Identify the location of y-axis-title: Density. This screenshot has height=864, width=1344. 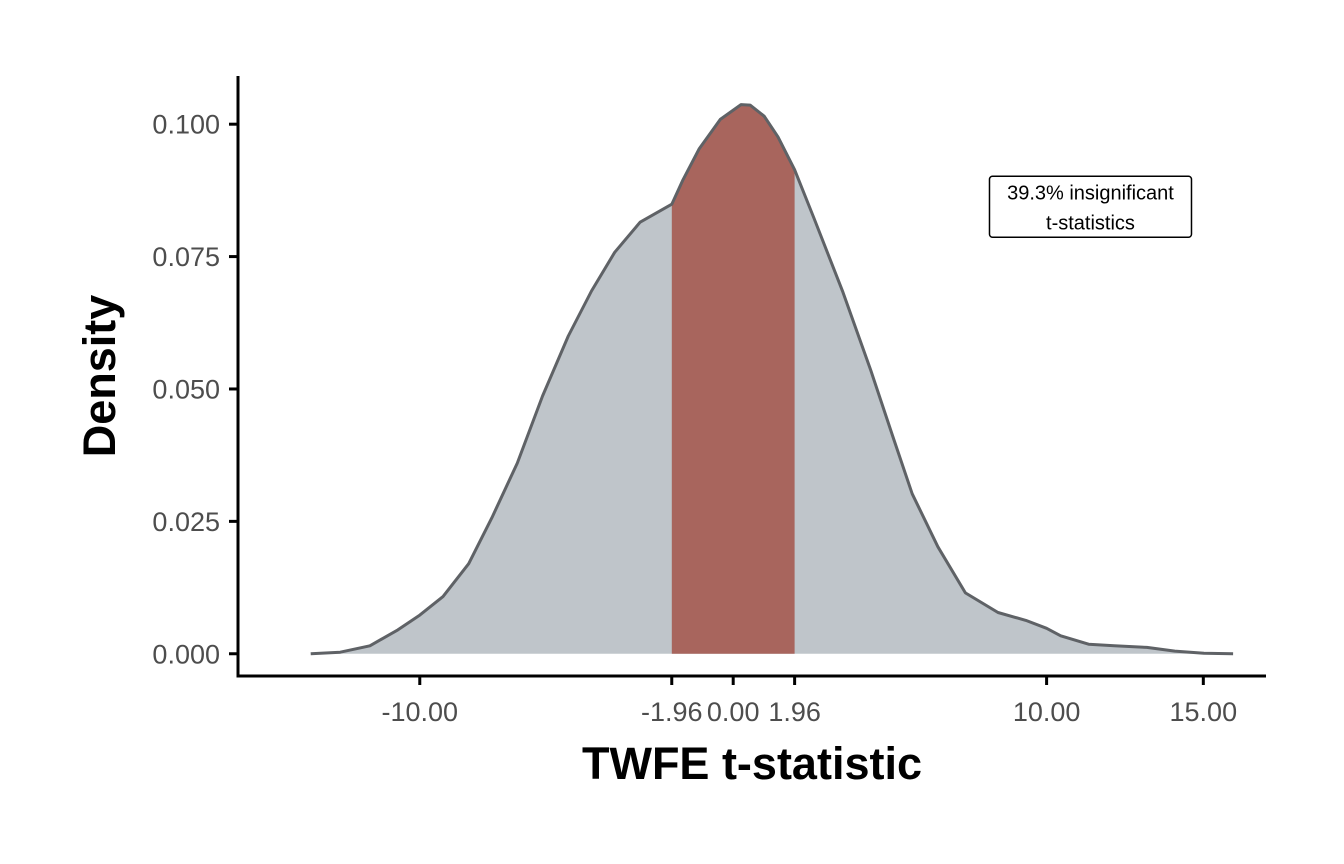
(99, 376).